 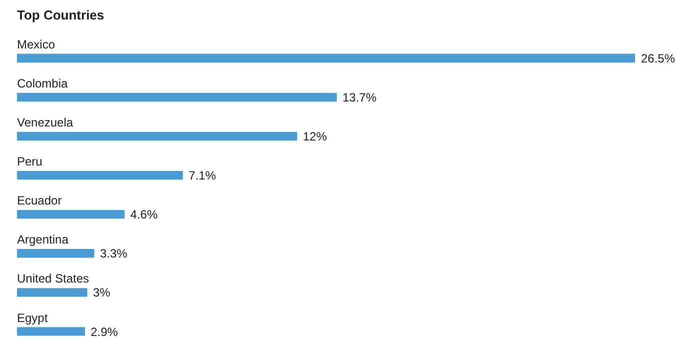 What do you see at coordinates (101, 293) in the screenshot?
I see `data-label: 3%` at bounding box center [101, 293].